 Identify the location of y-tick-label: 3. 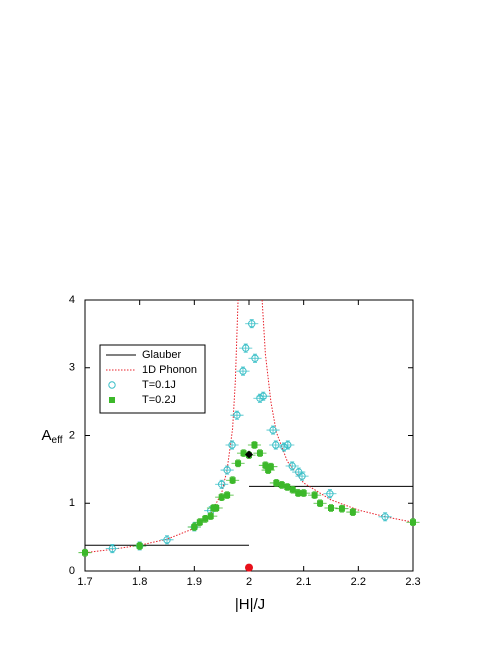
(72, 368).